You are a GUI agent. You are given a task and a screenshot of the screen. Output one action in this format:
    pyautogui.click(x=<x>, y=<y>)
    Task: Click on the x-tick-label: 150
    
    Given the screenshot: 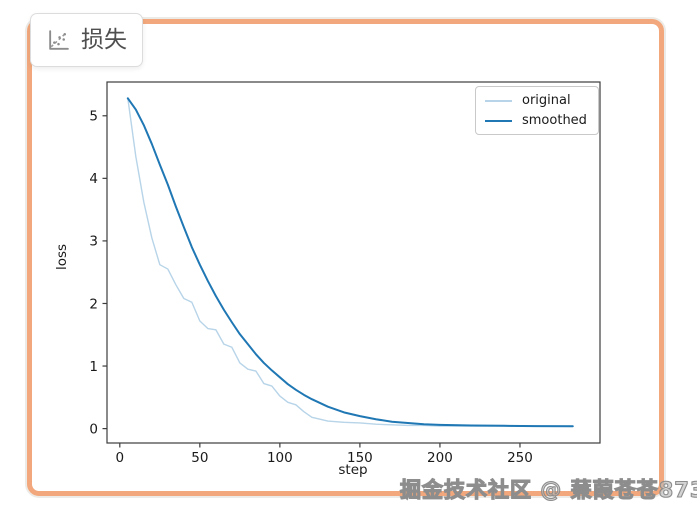 What is the action you would take?
    pyautogui.click(x=360, y=458)
    